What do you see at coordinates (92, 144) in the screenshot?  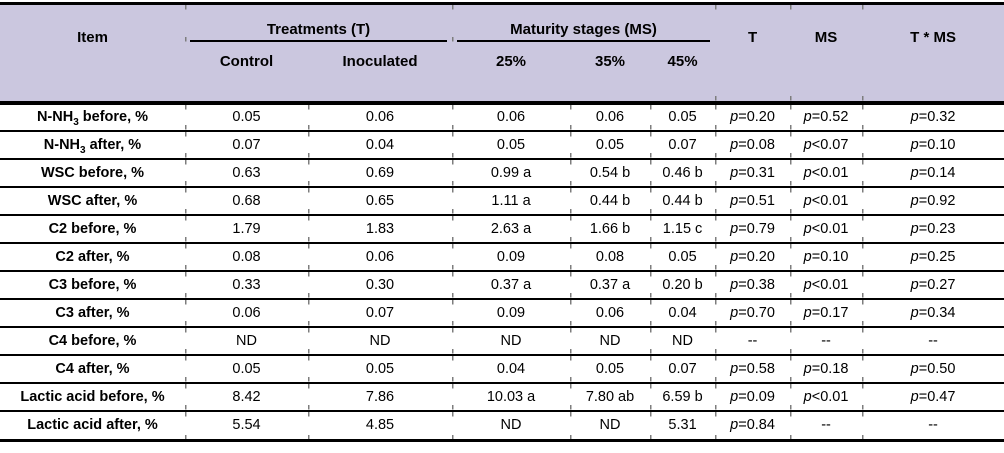 I see `row-label: N-NH3 after, %` at bounding box center [92, 144].